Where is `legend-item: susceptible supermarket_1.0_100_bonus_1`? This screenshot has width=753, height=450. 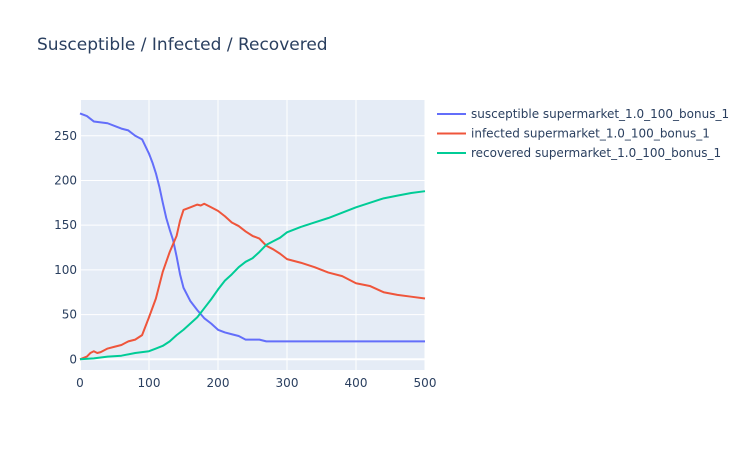 legend-item: susceptible supermarket_1.0_100_bonus_1 is located at coordinates (583, 114).